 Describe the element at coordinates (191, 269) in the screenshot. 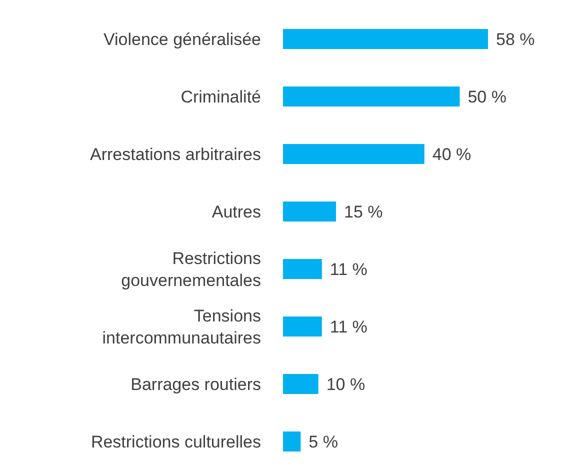

I see `y-tick-label: Restrictions gouvernementales` at that location.